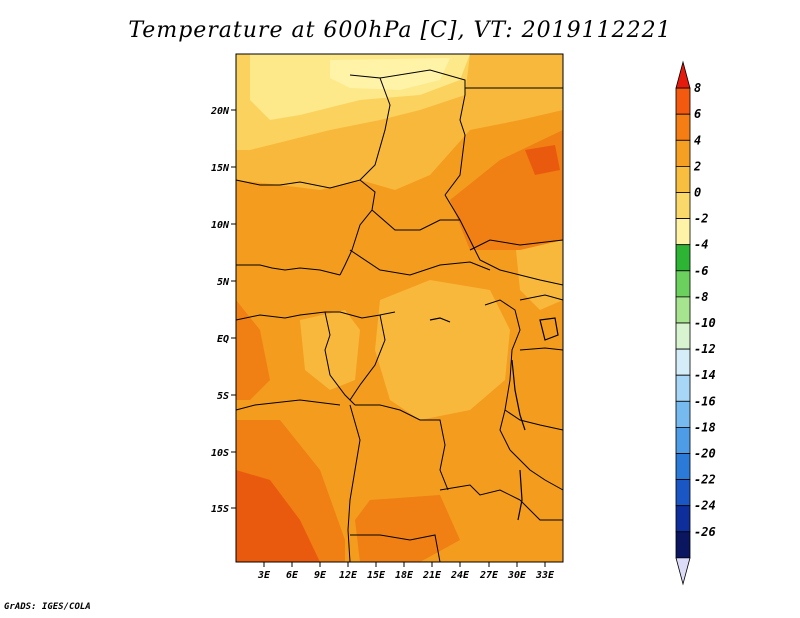 The width and height of the screenshot is (800, 618). What do you see at coordinates (705, 506) in the screenshot?
I see `colorbar-label: -24` at bounding box center [705, 506].